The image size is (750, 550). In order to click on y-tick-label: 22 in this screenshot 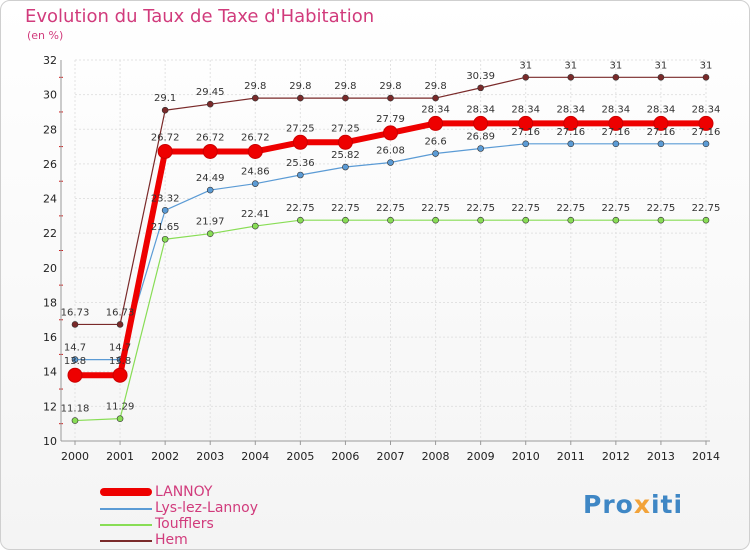, I will do `click(50, 233)`.